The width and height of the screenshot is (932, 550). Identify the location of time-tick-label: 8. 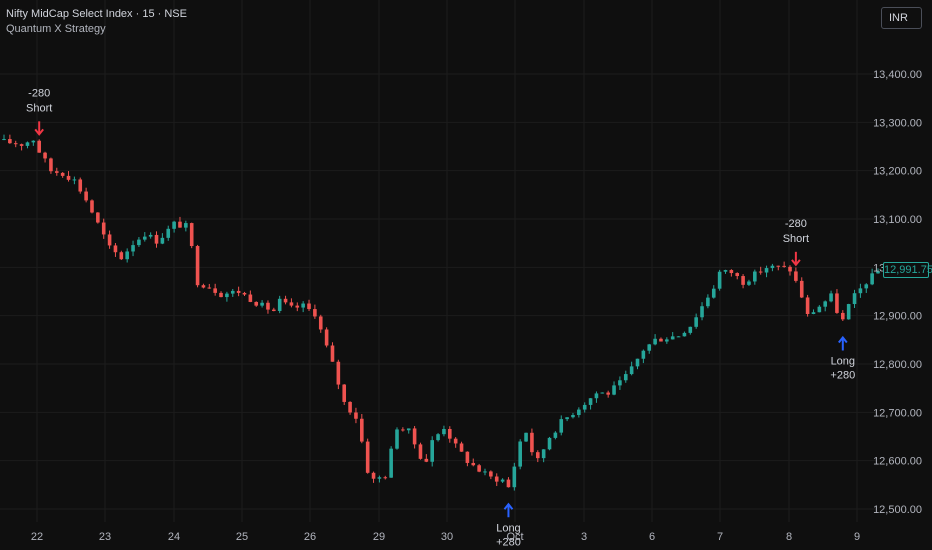
(789, 537).